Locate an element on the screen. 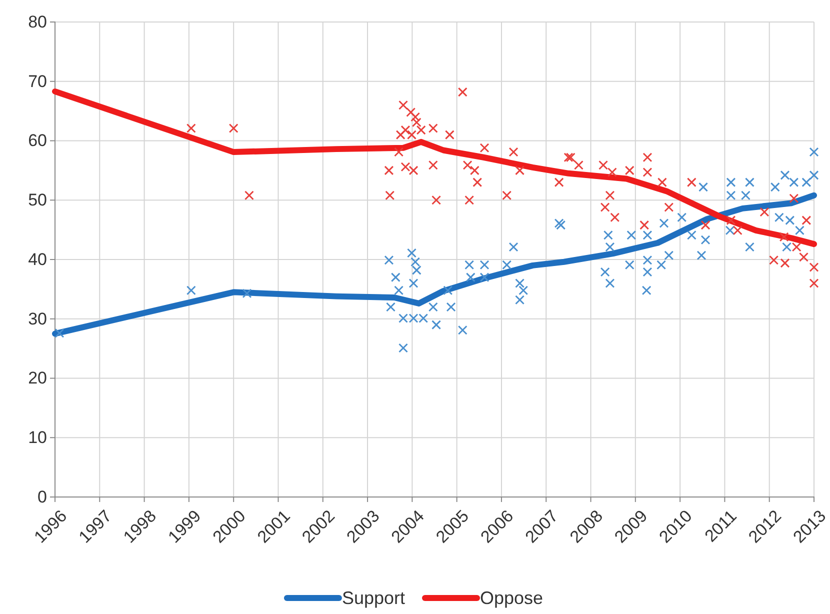  y-tick-label: 30 is located at coordinates (37, 318).